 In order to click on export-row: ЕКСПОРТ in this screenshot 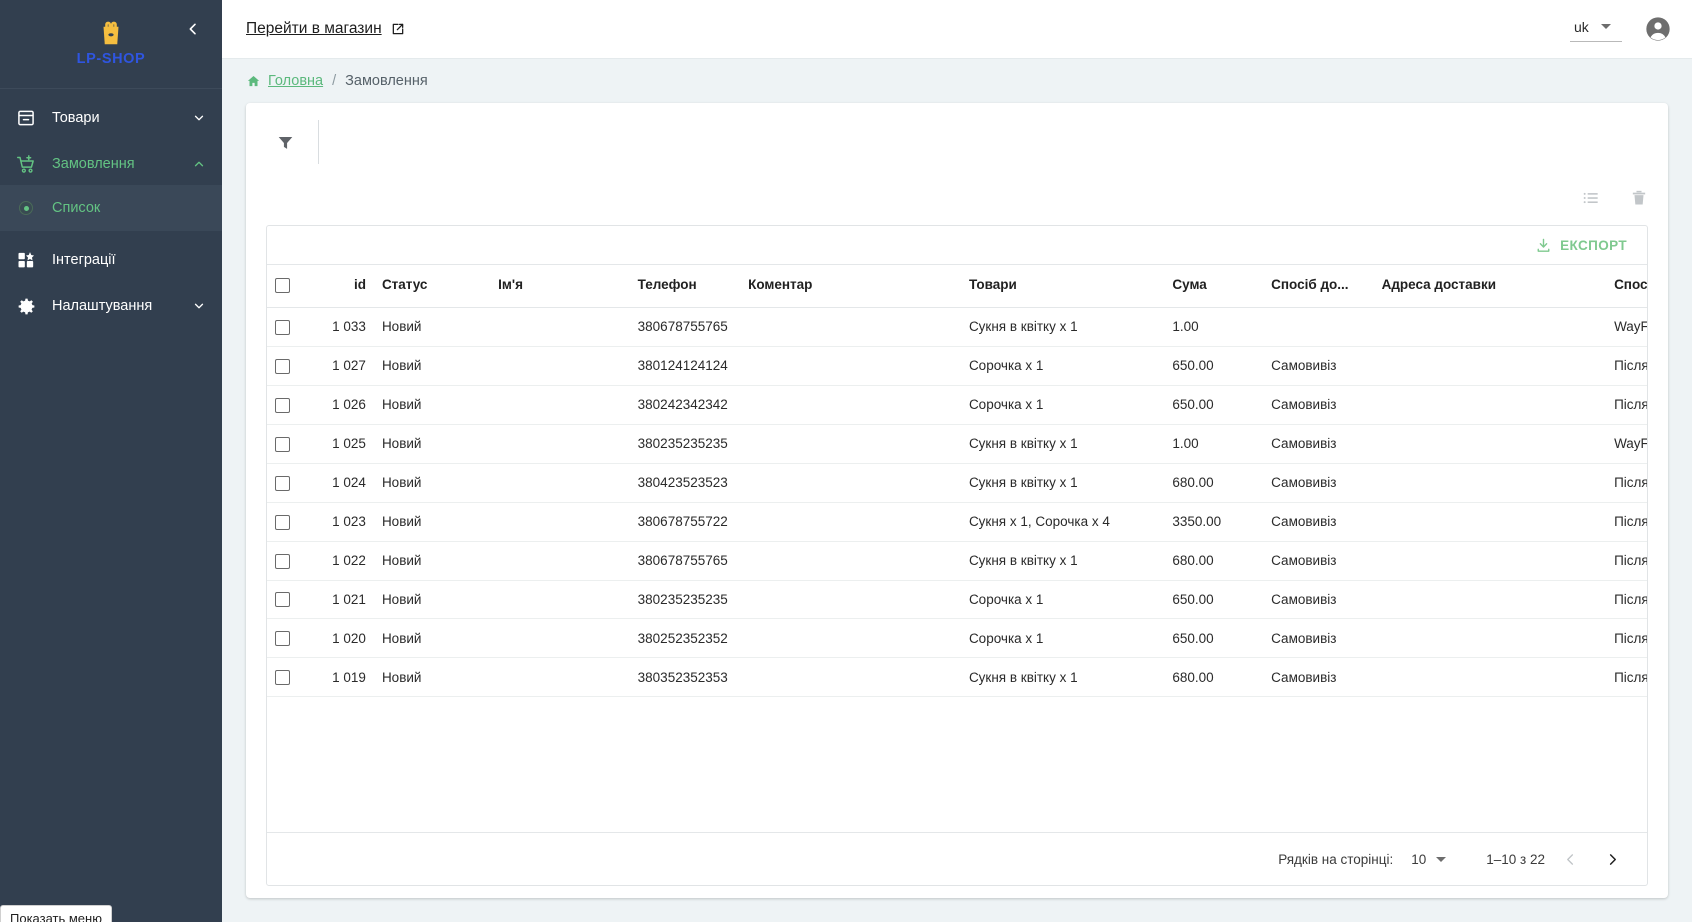, I will do `click(957, 245)`.